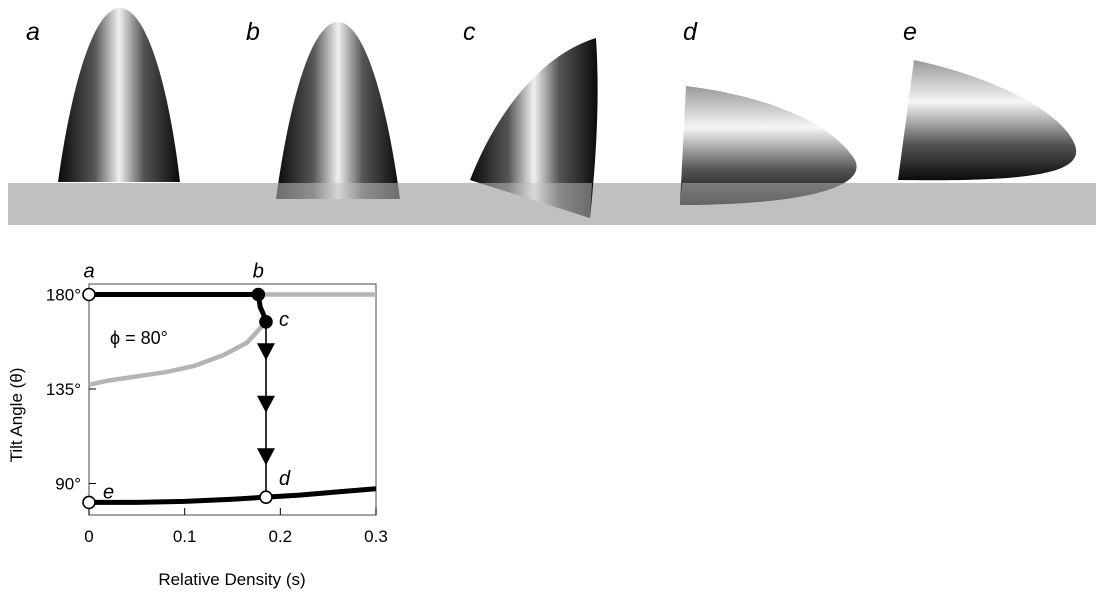 Image resolution: width=1096 pixels, height=592 pixels. Describe the element at coordinates (910, 32) in the screenshot. I see `panel-letter-e: e` at that location.